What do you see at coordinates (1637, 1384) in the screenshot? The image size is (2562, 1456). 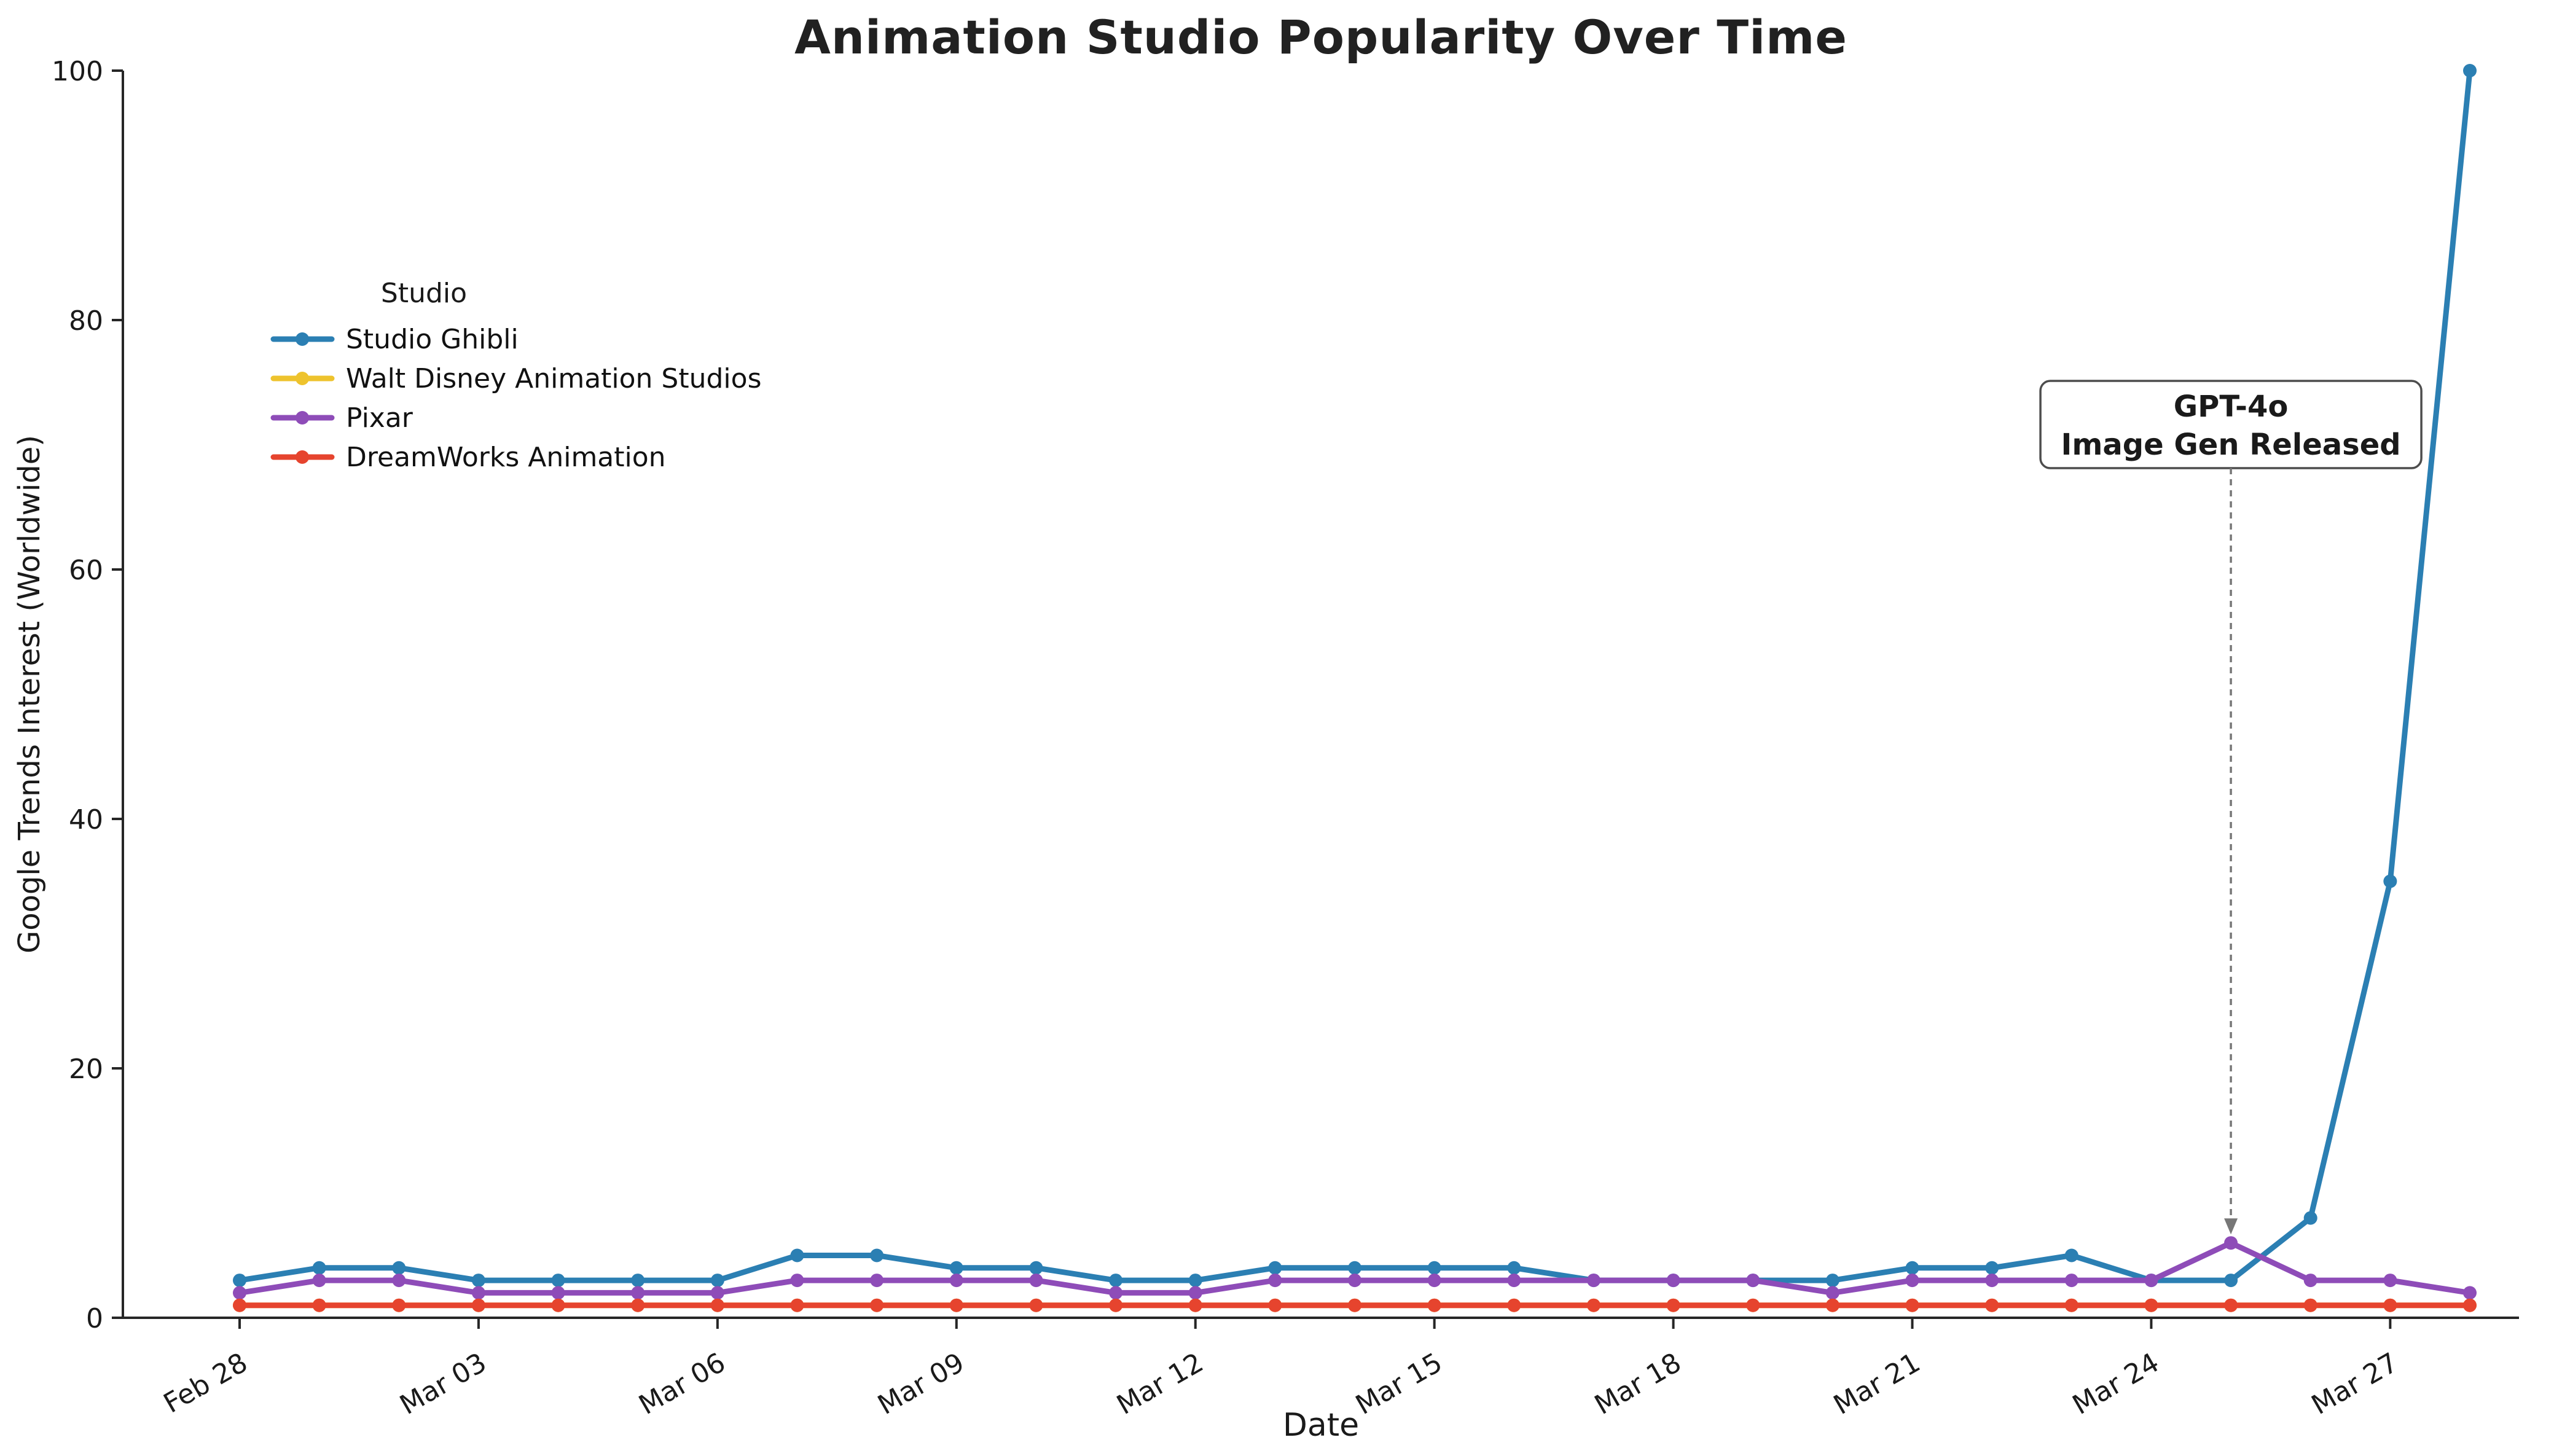 I see `x-tick-label: Mar 18` at bounding box center [1637, 1384].